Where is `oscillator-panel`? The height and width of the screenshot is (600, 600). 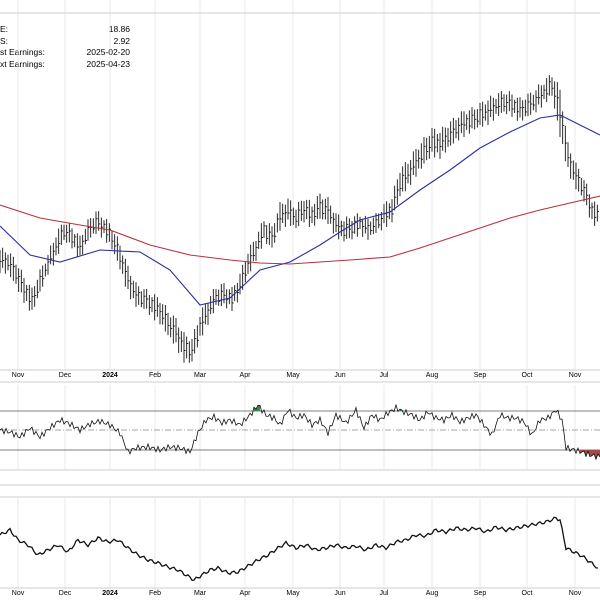 oscillator-panel is located at coordinates (300, 432).